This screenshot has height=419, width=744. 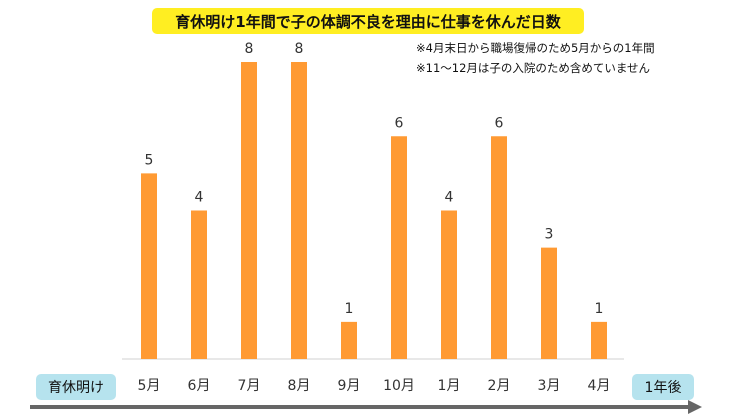 What do you see at coordinates (349, 386) in the screenshot?
I see `x-tick-label: 9月` at bounding box center [349, 386].